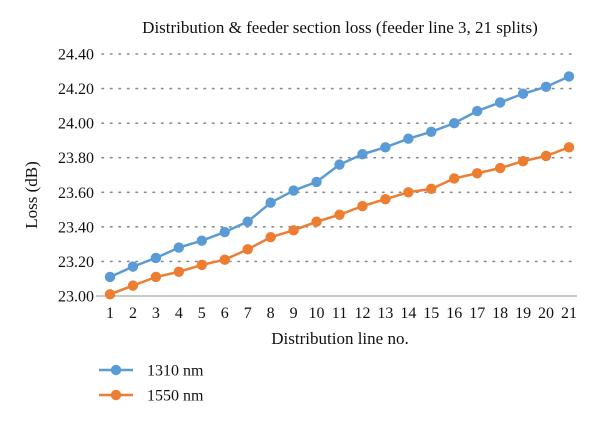  Describe the element at coordinates (408, 313) in the screenshot. I see `x-tick-label: 14` at that location.